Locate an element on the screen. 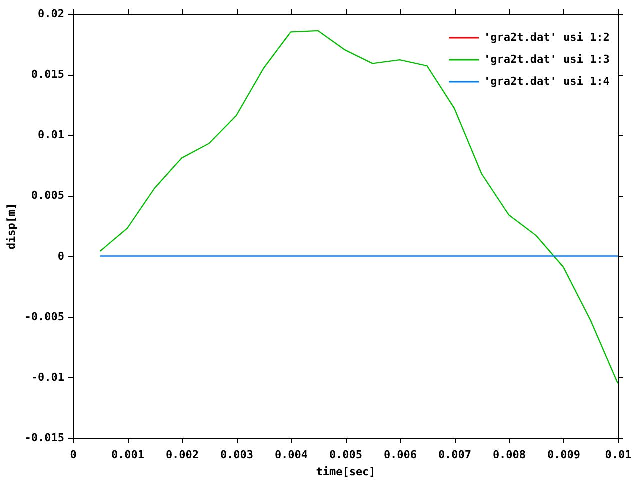 This screenshot has width=640, height=480. x-axis-title: time[sec] is located at coordinates (346, 472).